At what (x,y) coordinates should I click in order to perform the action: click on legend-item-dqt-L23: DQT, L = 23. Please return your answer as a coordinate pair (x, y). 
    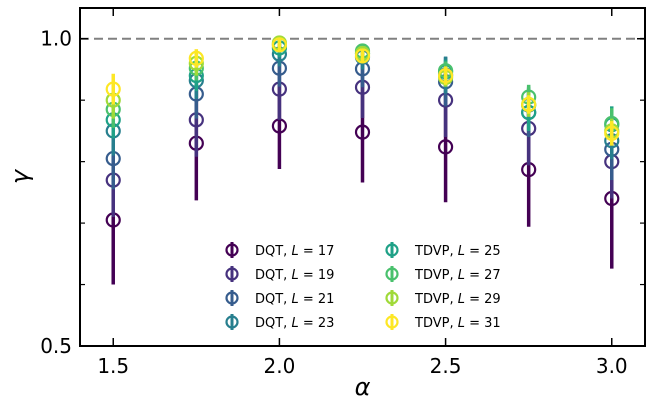
    Looking at the image, I should click on (279, 322).